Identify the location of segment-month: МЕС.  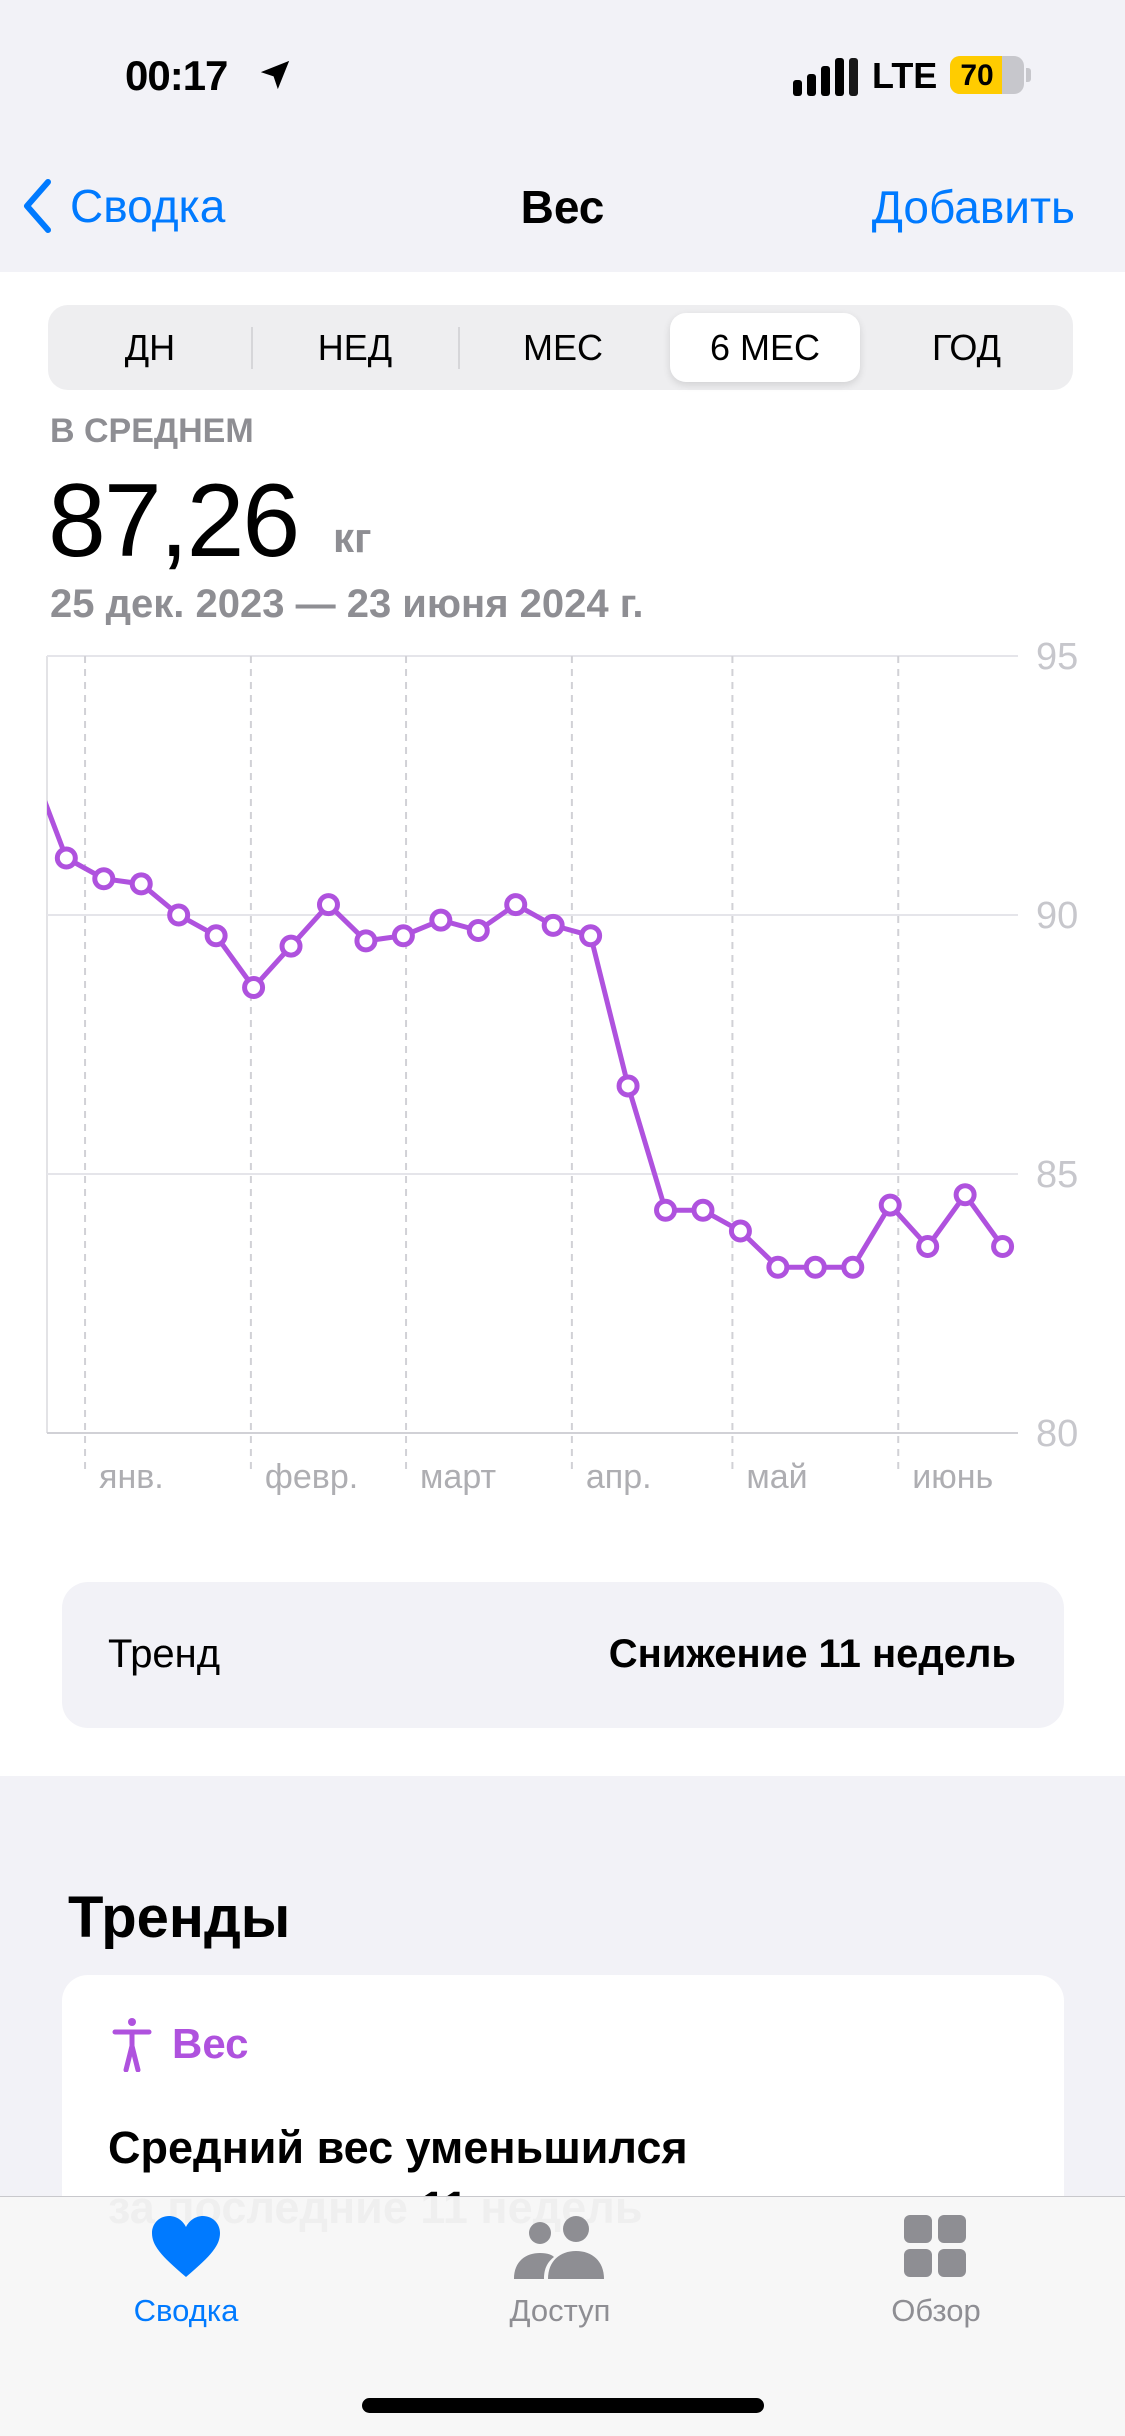
(563, 347).